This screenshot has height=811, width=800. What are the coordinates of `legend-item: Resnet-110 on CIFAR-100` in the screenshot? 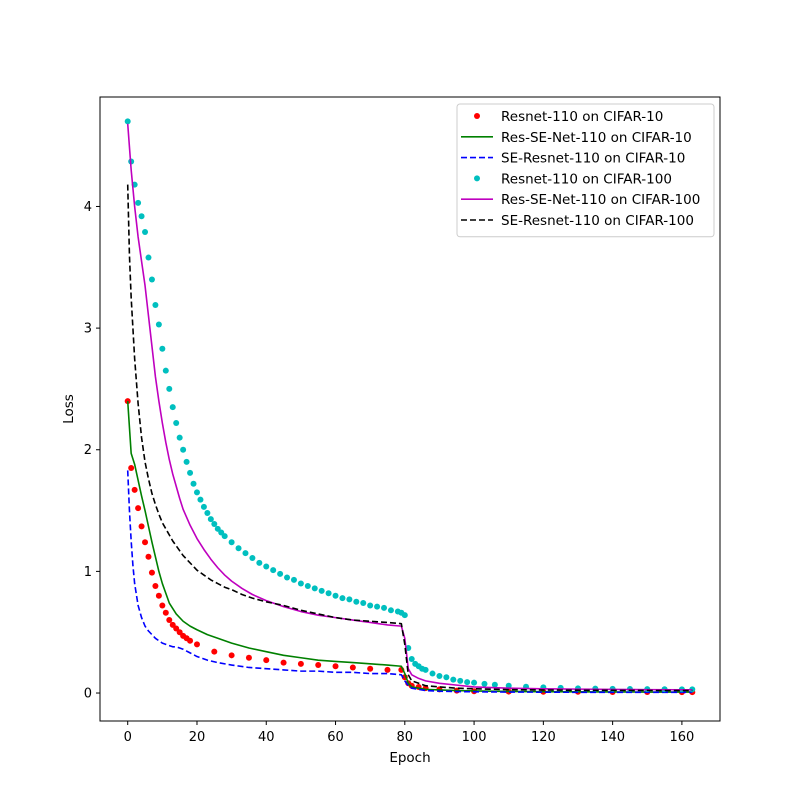 It's located at (573, 179).